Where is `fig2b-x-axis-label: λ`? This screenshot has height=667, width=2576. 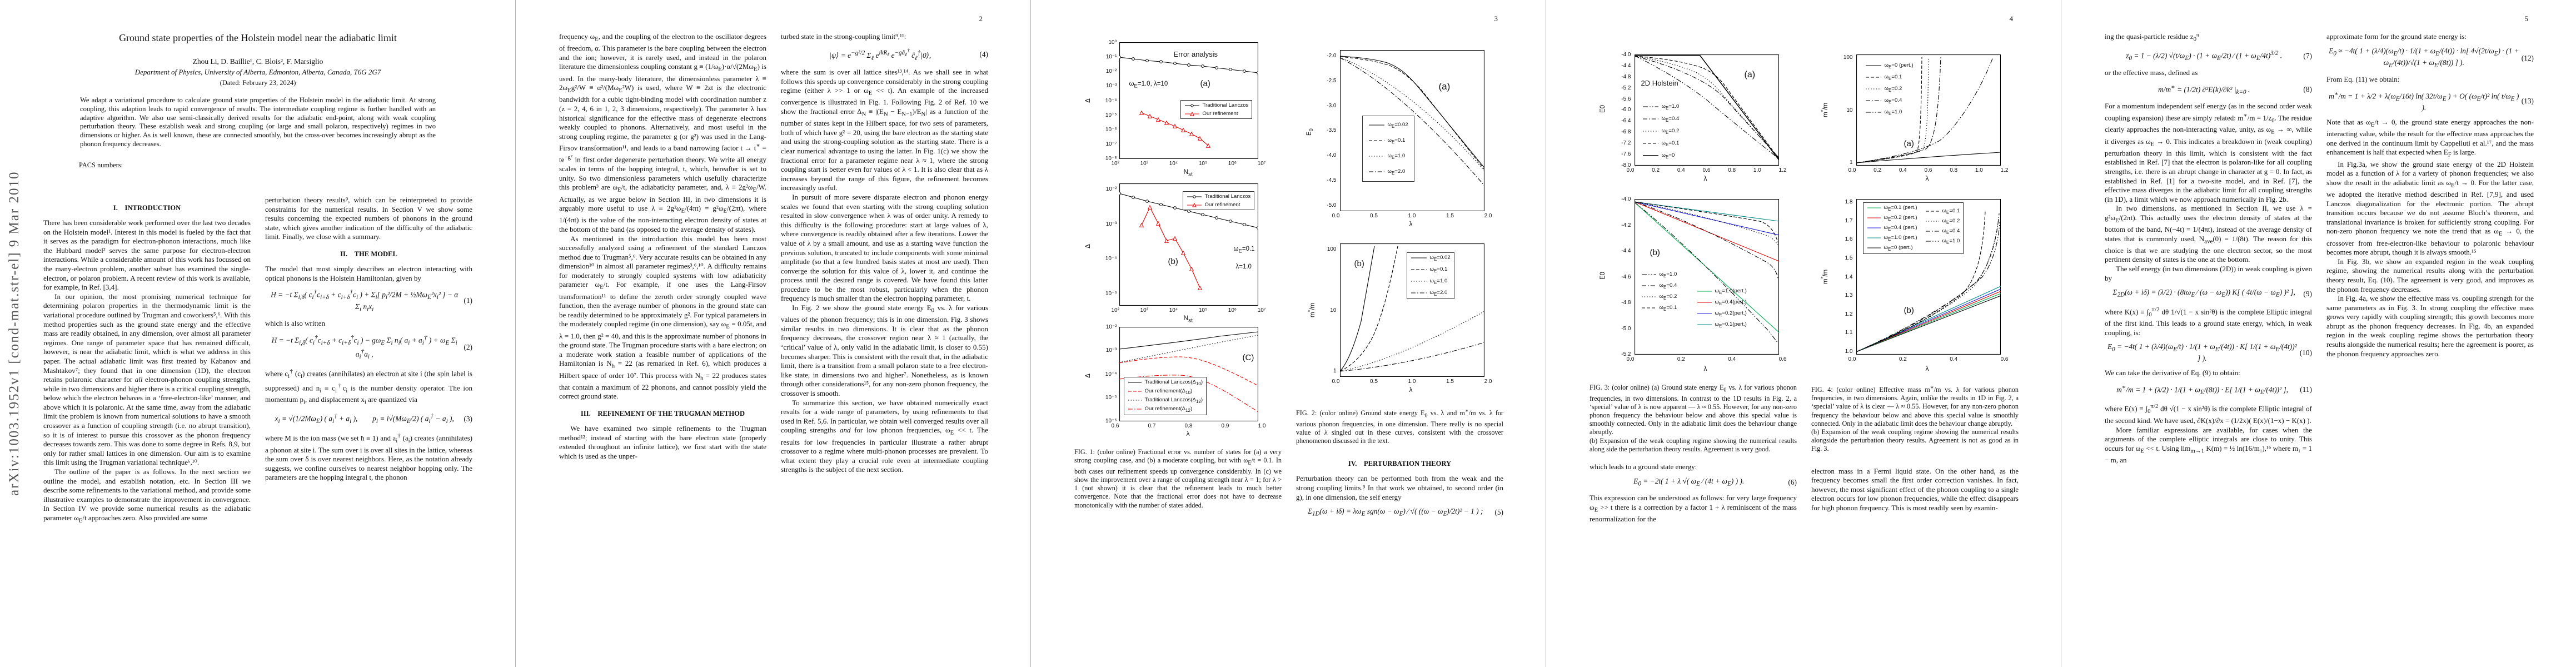 fig2b-x-axis-label: λ is located at coordinates (1411, 390).